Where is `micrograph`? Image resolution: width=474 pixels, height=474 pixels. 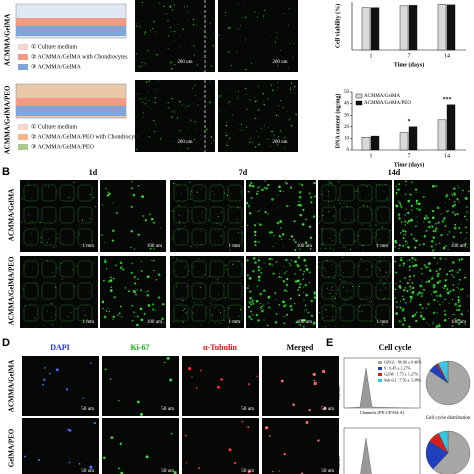 micrograph is located at coordinates (59, 216).